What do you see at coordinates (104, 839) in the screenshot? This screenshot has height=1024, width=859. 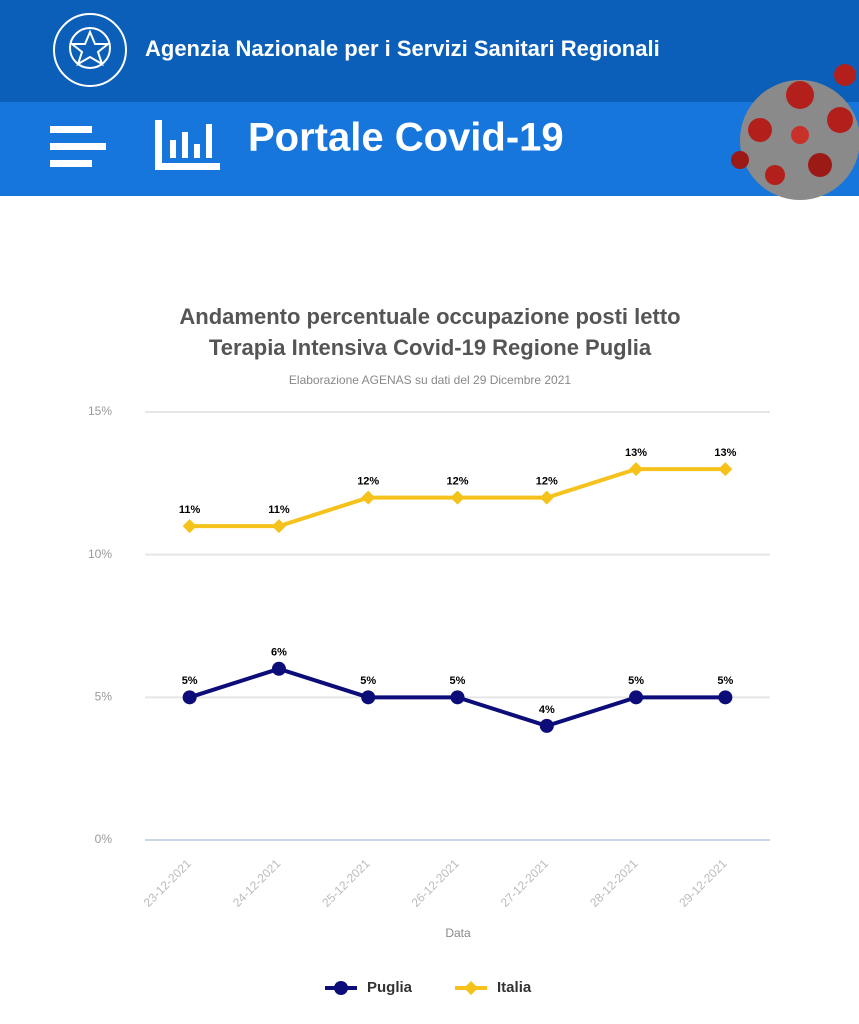 I see `y-tick-label: 0%` at bounding box center [104, 839].